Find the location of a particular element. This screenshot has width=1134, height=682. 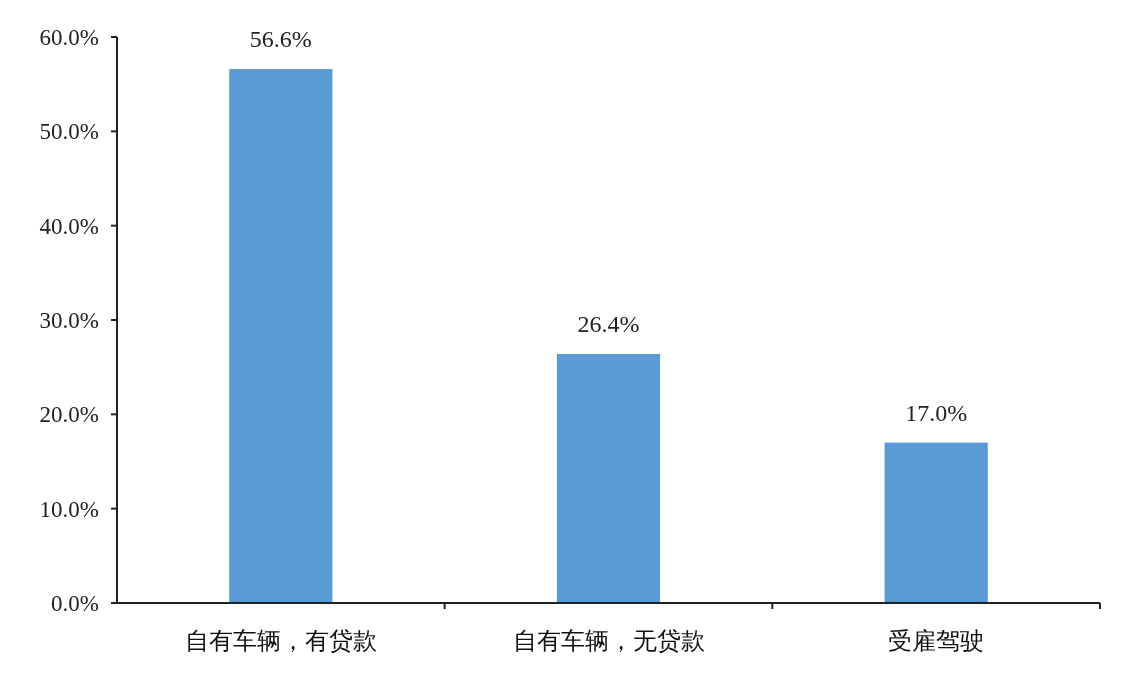

data-label: 56.6% is located at coordinates (280, 39).